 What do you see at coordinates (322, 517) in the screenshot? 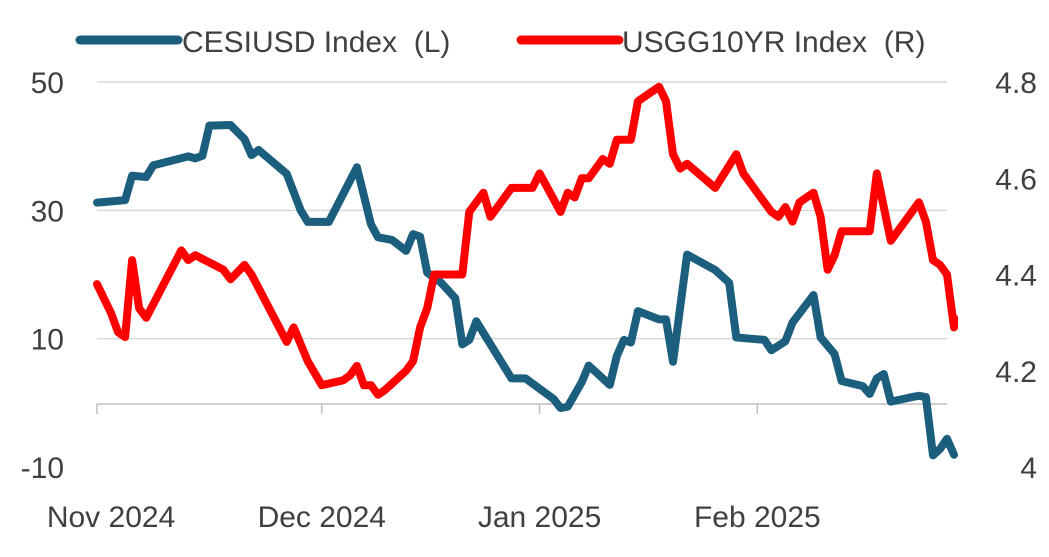
I see `x-tick-label: Dec 2024` at bounding box center [322, 517].